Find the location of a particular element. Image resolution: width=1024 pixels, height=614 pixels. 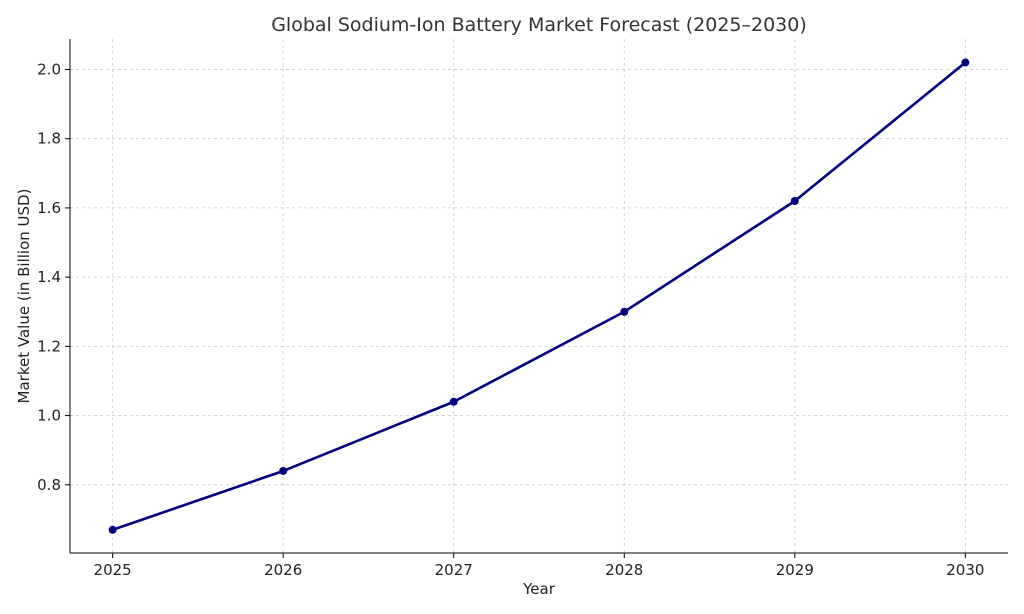

x-tick-label: 2025 is located at coordinates (113, 570).